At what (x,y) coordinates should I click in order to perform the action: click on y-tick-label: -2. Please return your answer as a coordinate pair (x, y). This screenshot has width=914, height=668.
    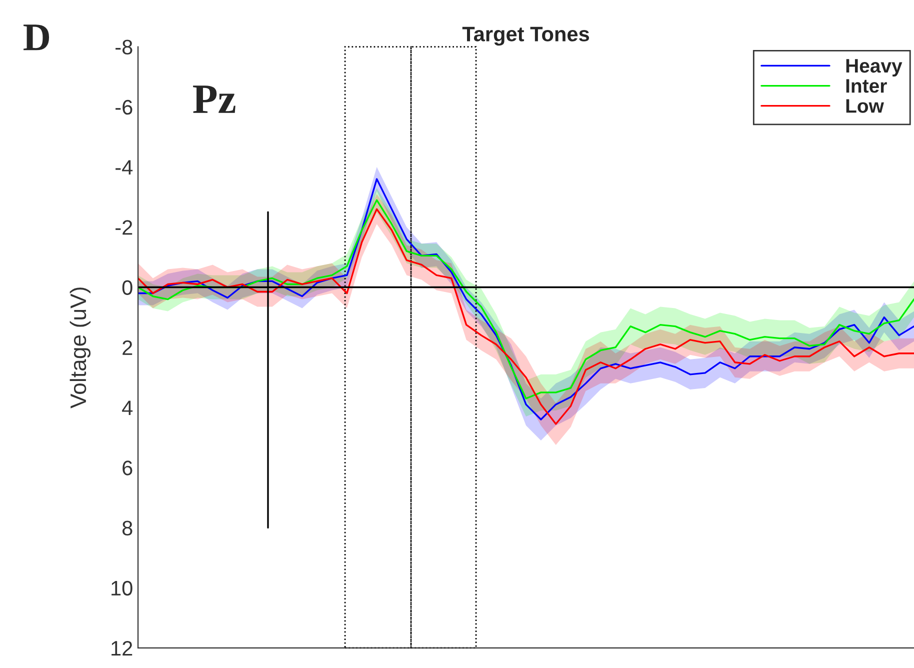
    Looking at the image, I should click on (124, 227).